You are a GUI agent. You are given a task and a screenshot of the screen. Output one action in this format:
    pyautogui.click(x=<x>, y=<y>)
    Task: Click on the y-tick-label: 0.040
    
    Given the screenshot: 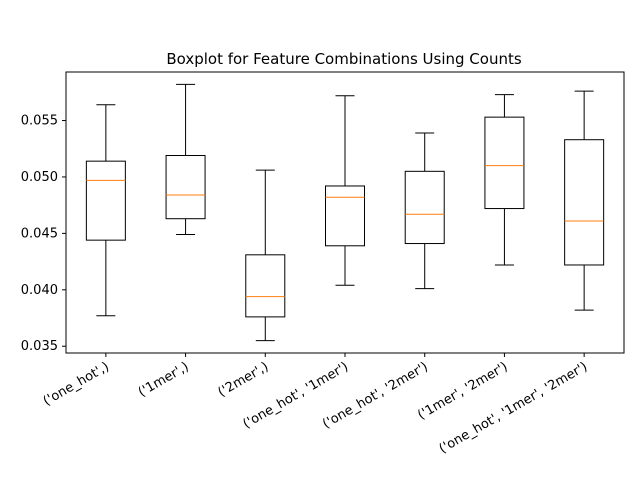 What is the action you would take?
    pyautogui.click(x=39, y=290)
    